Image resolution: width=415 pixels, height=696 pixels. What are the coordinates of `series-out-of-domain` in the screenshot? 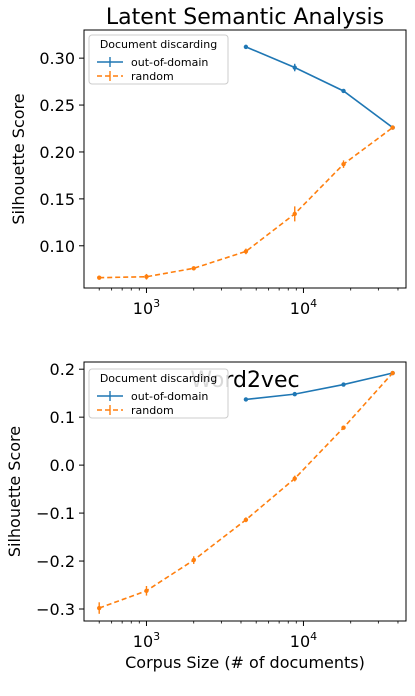 It's located at (319, 87).